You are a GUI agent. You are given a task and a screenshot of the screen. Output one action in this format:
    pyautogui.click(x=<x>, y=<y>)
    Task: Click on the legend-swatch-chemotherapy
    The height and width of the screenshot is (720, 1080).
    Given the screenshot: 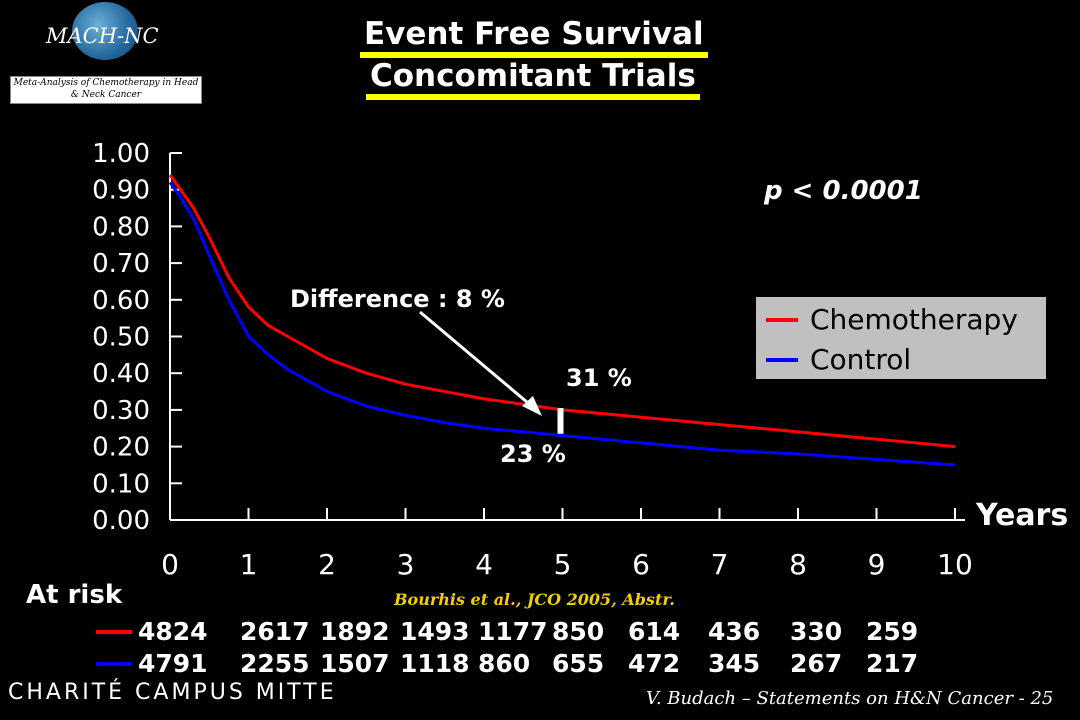 What is the action you would take?
    pyautogui.click(x=782, y=319)
    